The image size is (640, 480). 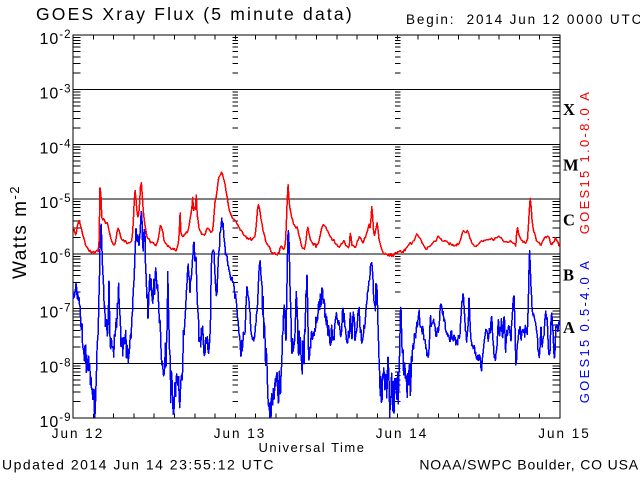 I want to click on svg-text: Universal Time, so click(x=312, y=447).